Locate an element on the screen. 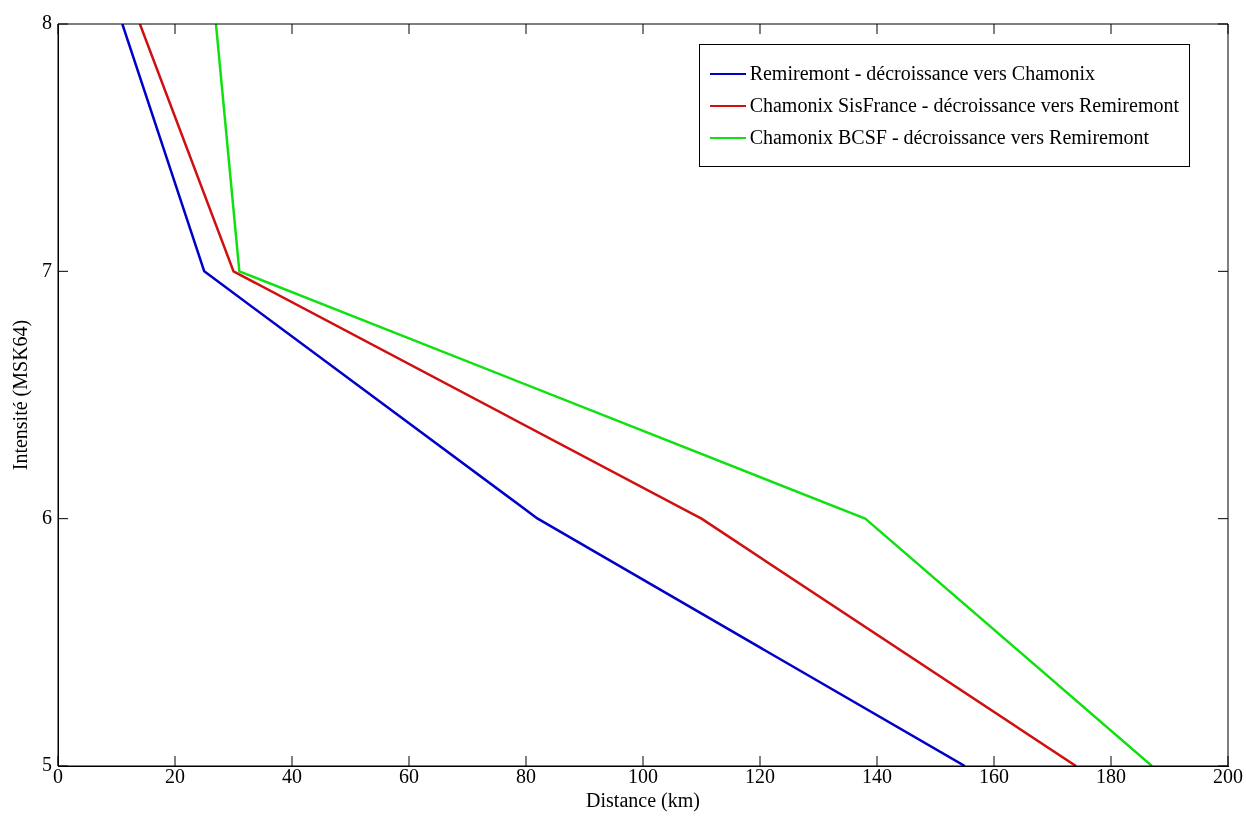  y-axis-title: Intensité (MSK64) is located at coordinates (21, 395).